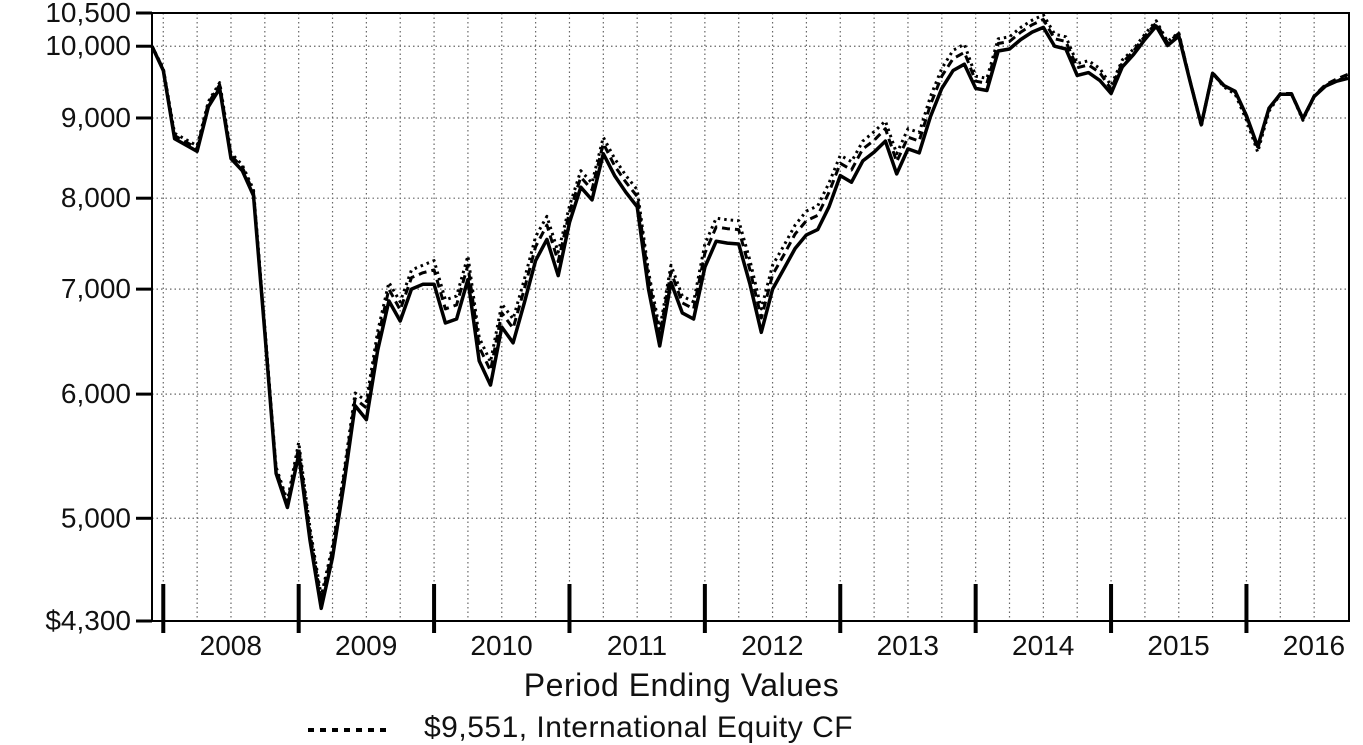 This screenshot has height=745, width=1363. What do you see at coordinates (88, 620) in the screenshot?
I see `y-tick-label: $4,300` at bounding box center [88, 620].